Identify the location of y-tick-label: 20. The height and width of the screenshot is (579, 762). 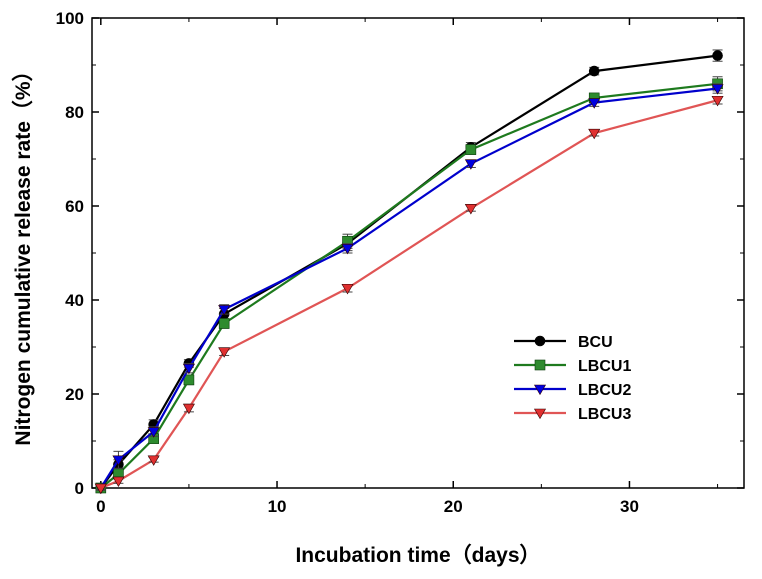
(74, 394).